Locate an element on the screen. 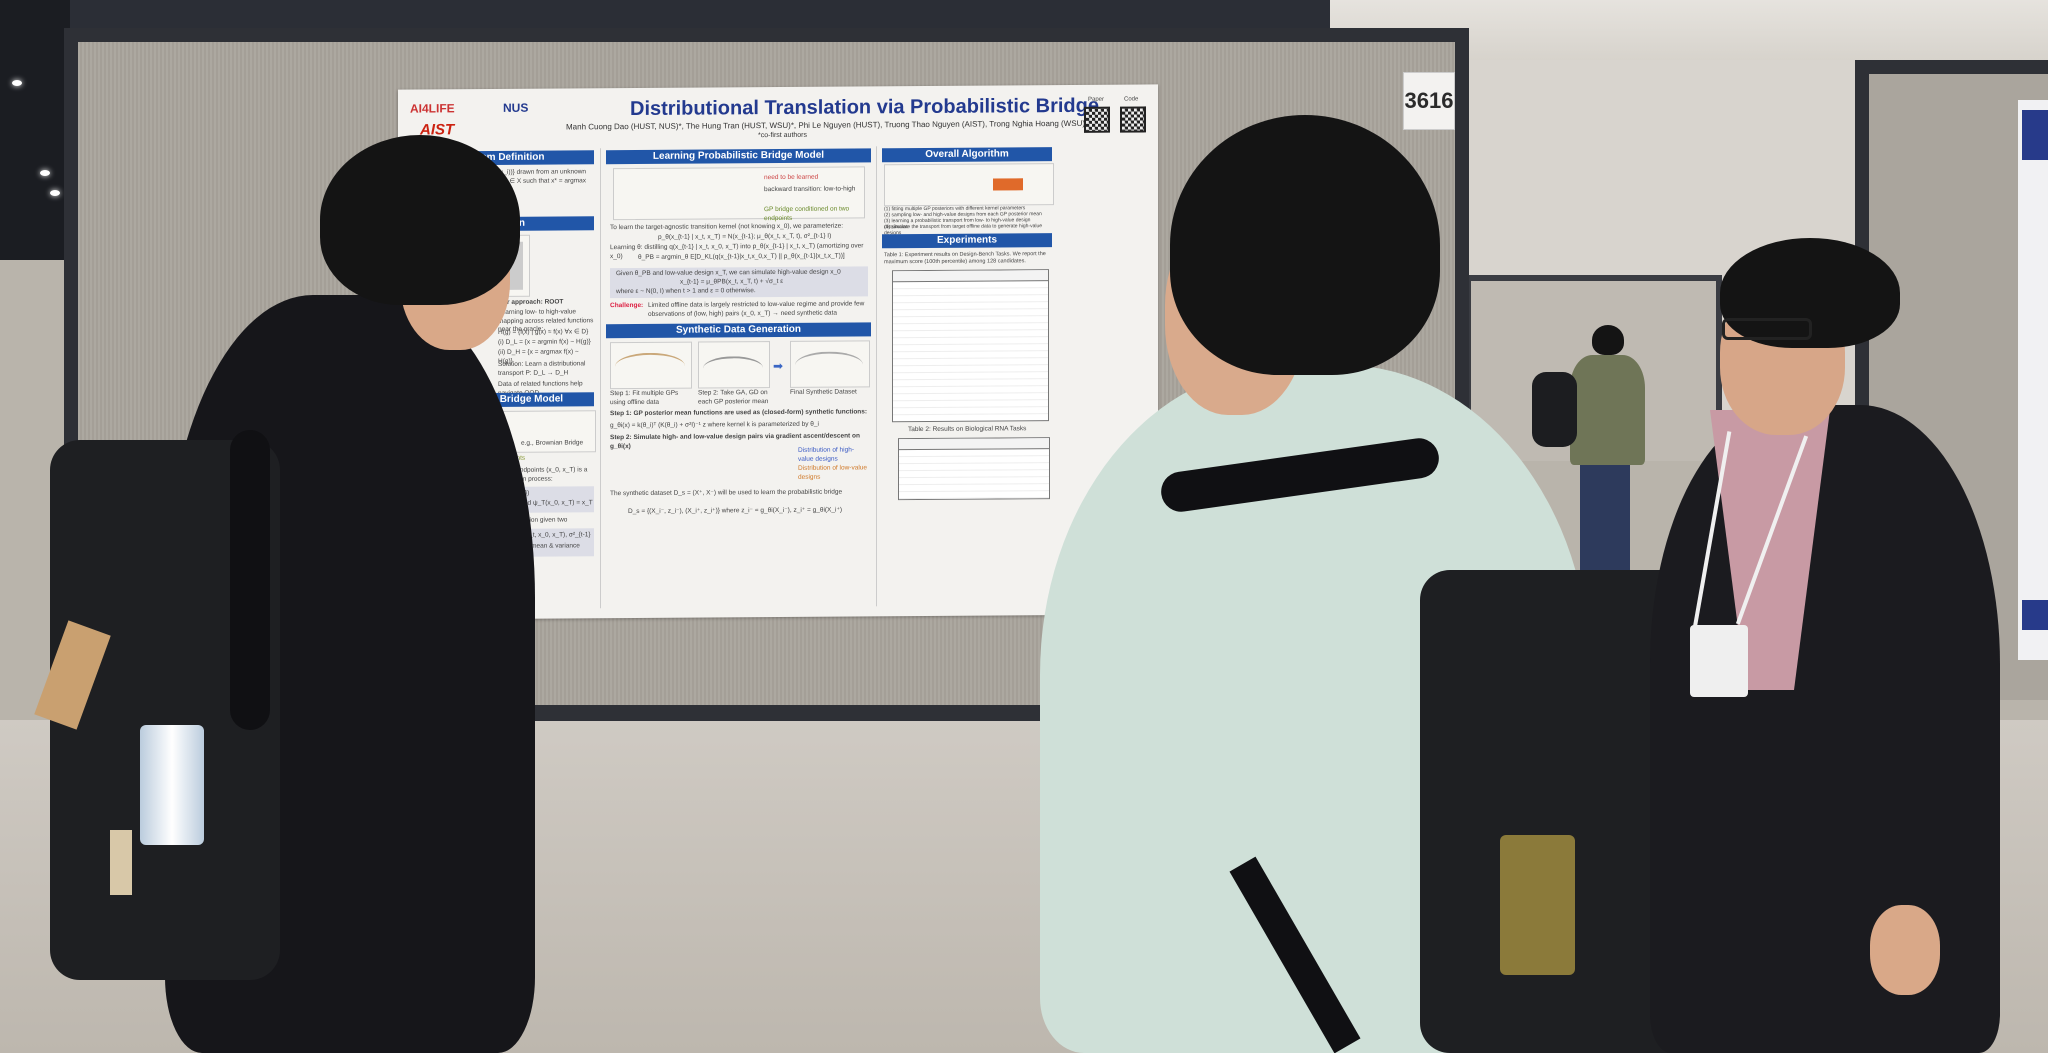 Image resolution: width=2048 pixels, height=1053 pixels. step-caption: Final Synthetic Dataset is located at coordinates (823, 392).